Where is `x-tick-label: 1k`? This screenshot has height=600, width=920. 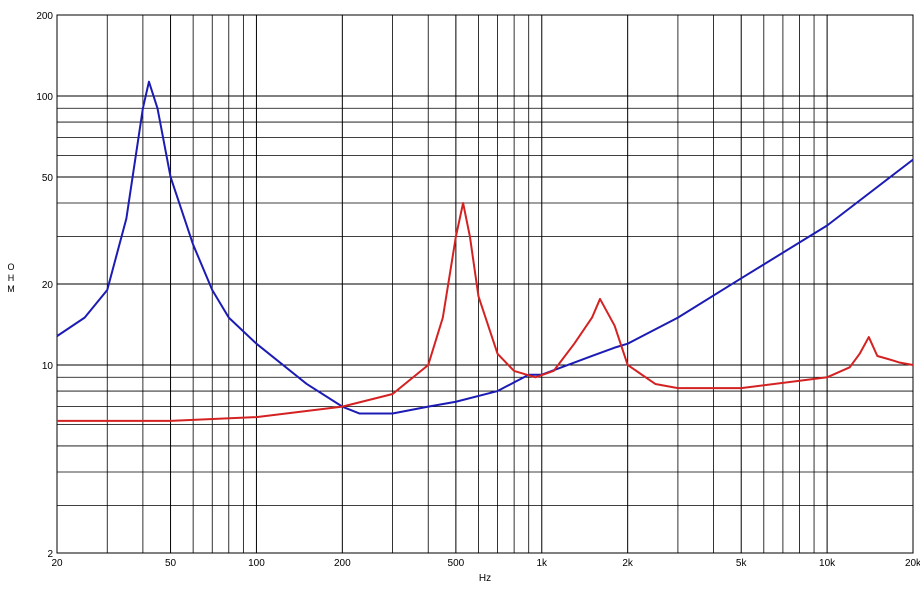
x-tick-label: 1k is located at coordinates (542, 563).